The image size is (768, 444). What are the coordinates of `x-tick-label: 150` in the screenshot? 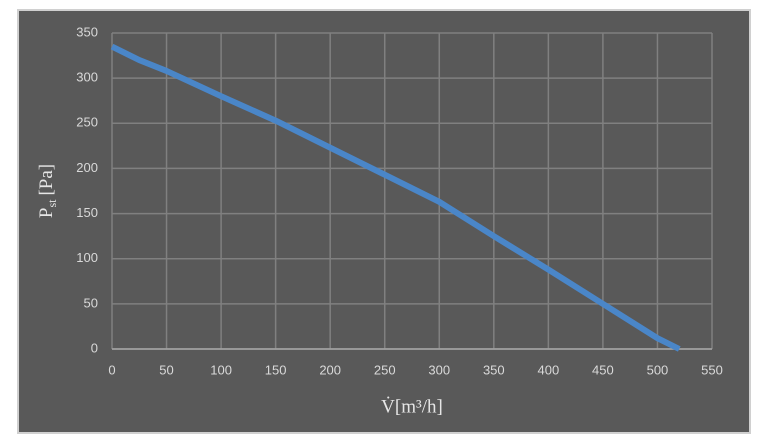 It's located at (276, 369).